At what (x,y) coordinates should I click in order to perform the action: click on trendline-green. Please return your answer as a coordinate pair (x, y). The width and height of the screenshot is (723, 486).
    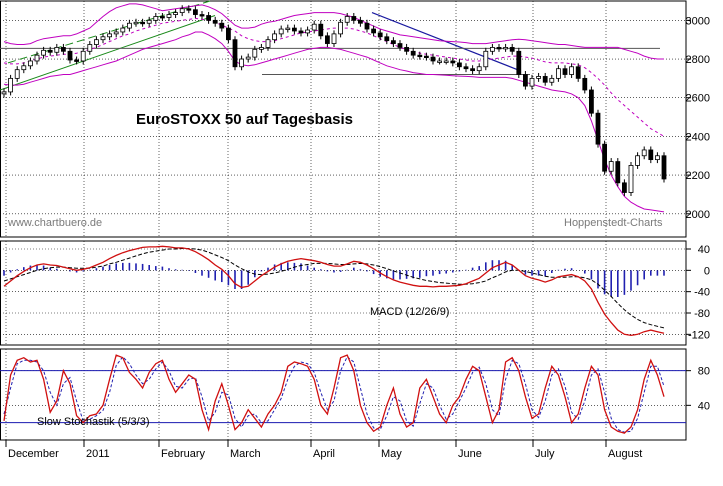
    Looking at the image, I should click on (108, 53).